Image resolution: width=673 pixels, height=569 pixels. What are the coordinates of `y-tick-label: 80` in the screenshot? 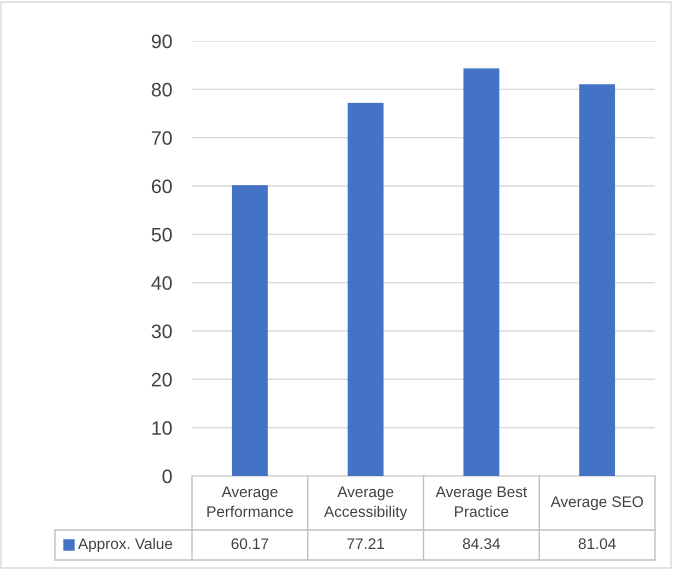 It's located at (162, 89).